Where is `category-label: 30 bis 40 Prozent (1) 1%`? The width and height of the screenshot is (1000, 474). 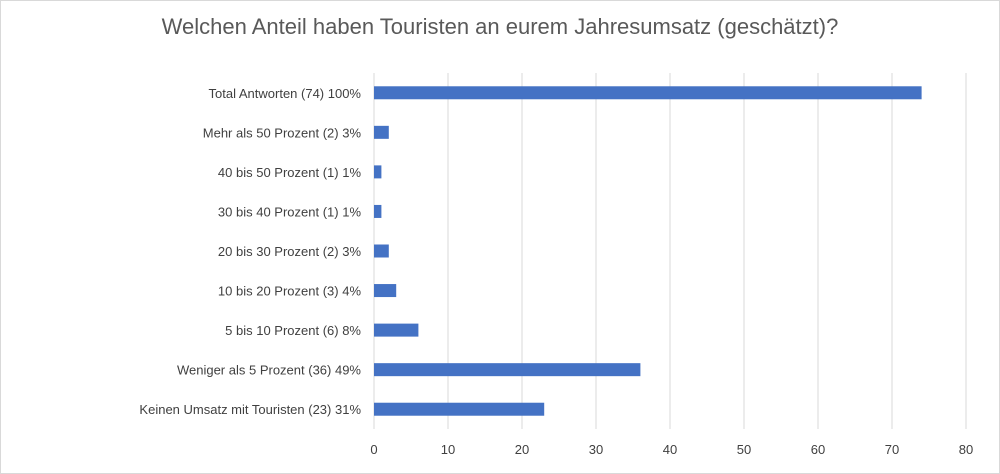
category-label: 30 bis 40 Prozent (1) 1% is located at coordinates (290, 211).